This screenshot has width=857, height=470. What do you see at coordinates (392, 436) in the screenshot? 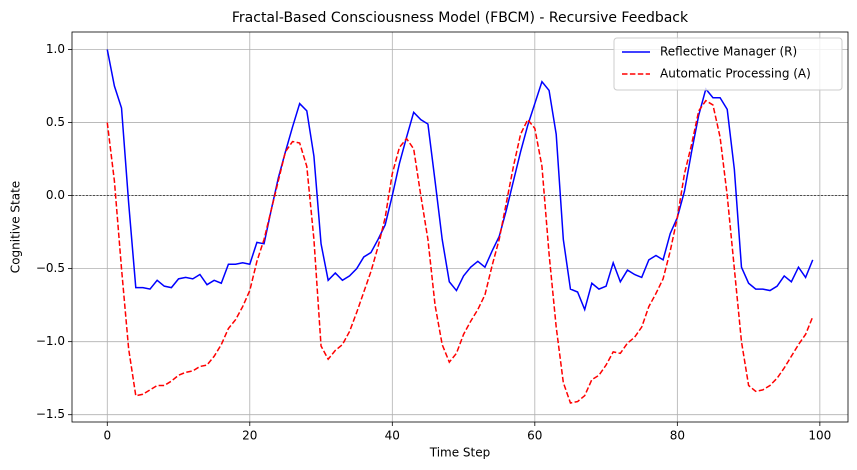
I see `x-tick-label: 40` at bounding box center [392, 436].